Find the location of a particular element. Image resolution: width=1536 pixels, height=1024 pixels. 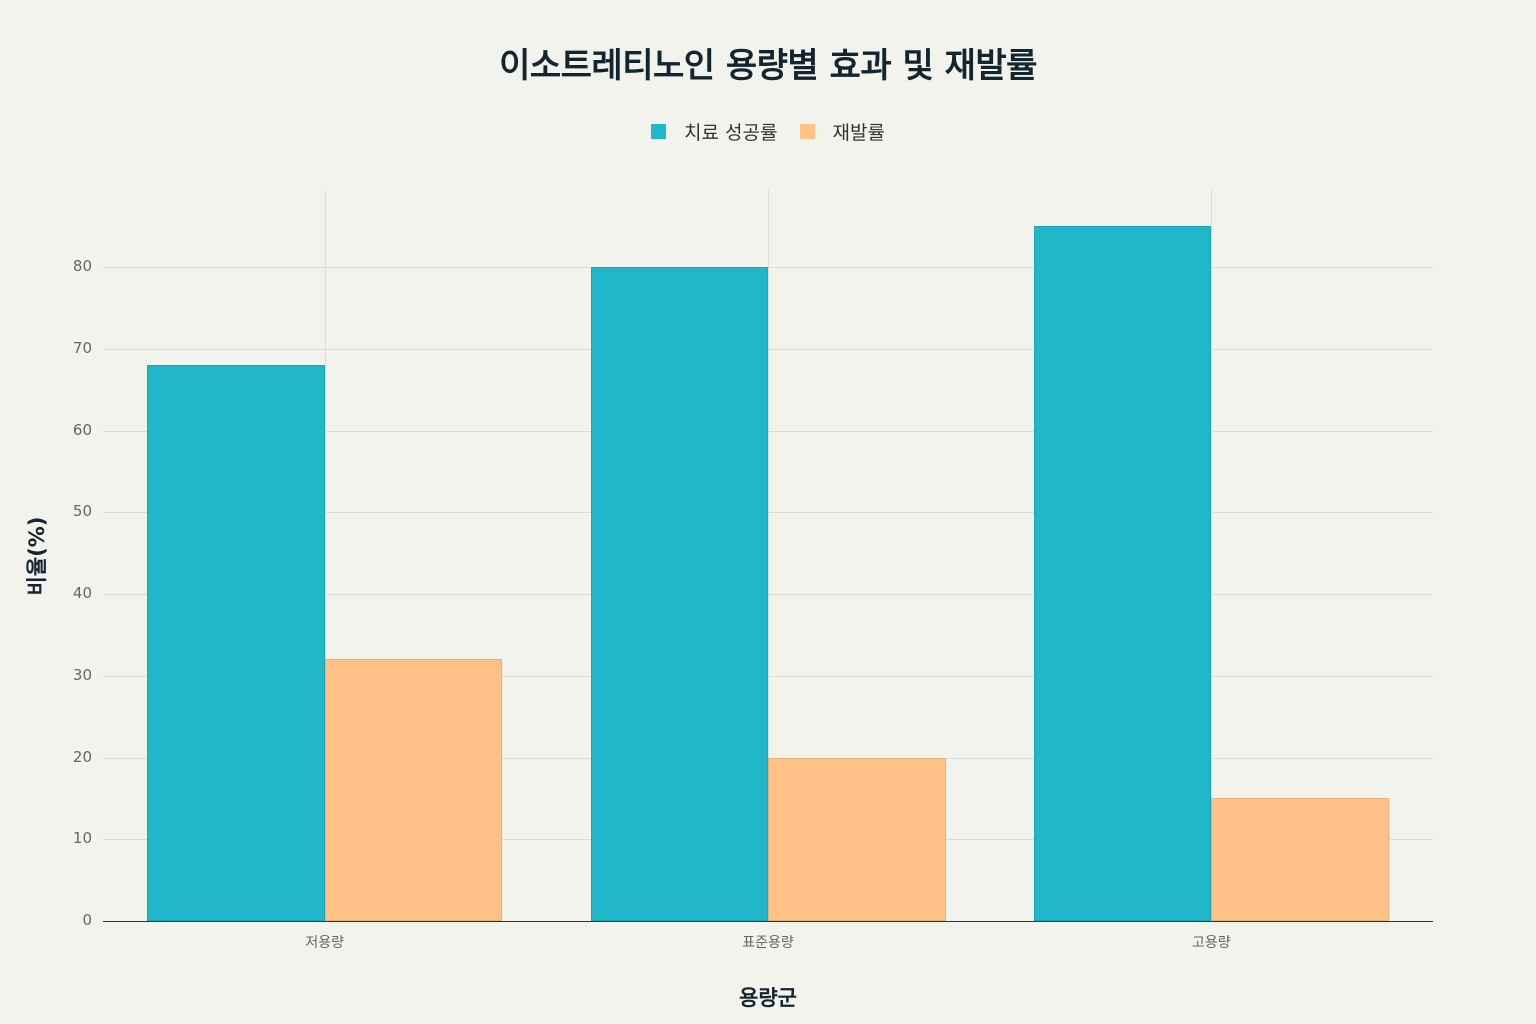

legend-swatch-relapse is located at coordinates (807, 131).